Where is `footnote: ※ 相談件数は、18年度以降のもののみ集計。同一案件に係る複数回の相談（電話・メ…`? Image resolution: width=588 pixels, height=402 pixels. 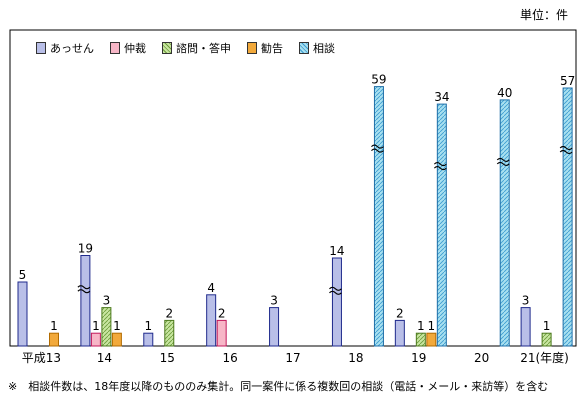 footnote: ※ 相談件数は、18年度以降のもののみ集計。同一案件に係る複数回の相談（電話・メ… is located at coordinates (278, 386).